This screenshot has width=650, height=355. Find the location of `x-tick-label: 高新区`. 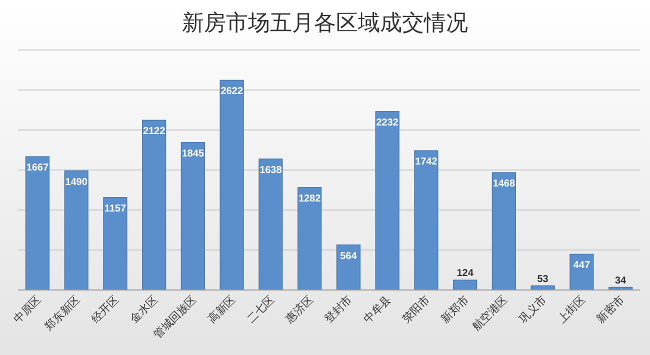

x-tick-label: 高新区 is located at coordinates (221, 309).